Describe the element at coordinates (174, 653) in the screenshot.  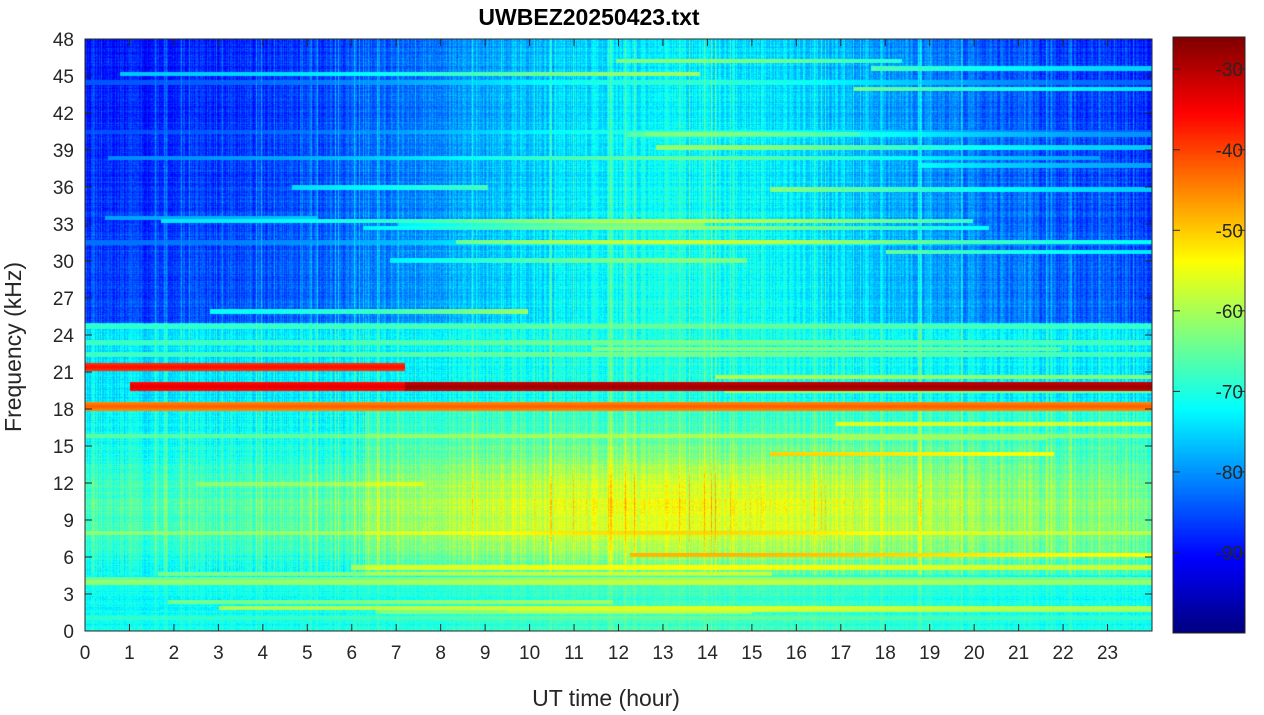
I see `x-tick-label: 2` at that location.